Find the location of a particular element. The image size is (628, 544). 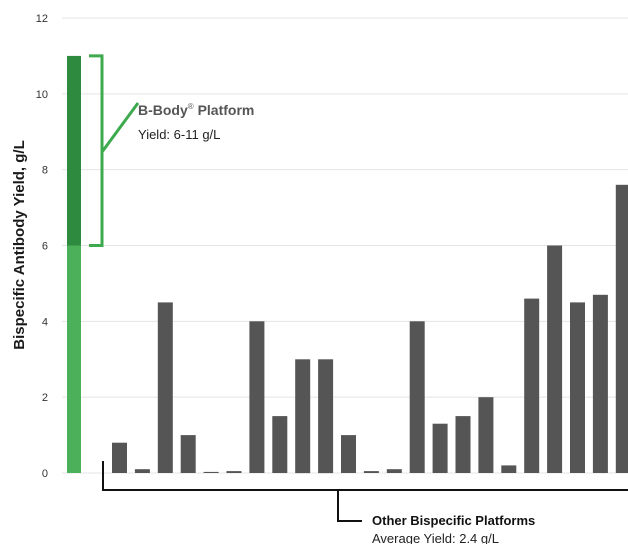

bbody-label-superscript: ® is located at coordinates (191, 106).